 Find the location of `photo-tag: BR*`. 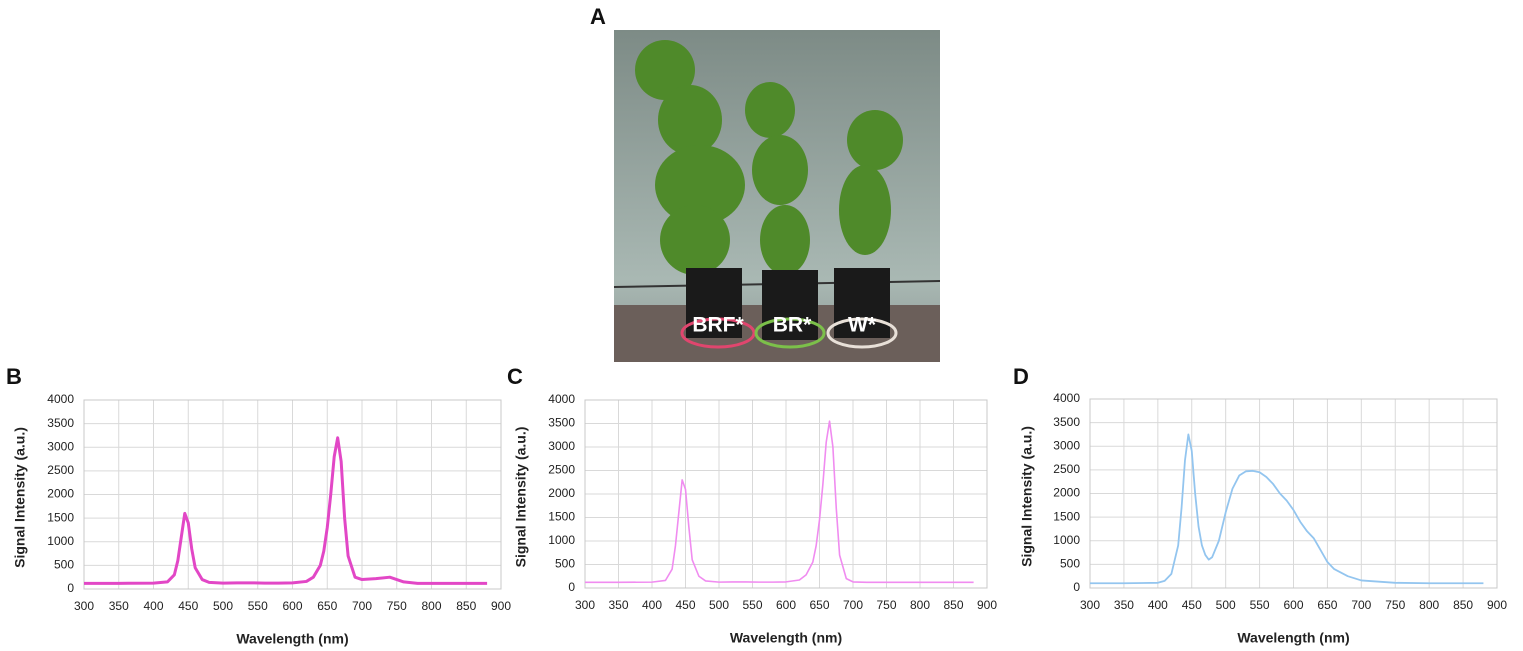

photo-tag: BR* is located at coordinates (792, 325).